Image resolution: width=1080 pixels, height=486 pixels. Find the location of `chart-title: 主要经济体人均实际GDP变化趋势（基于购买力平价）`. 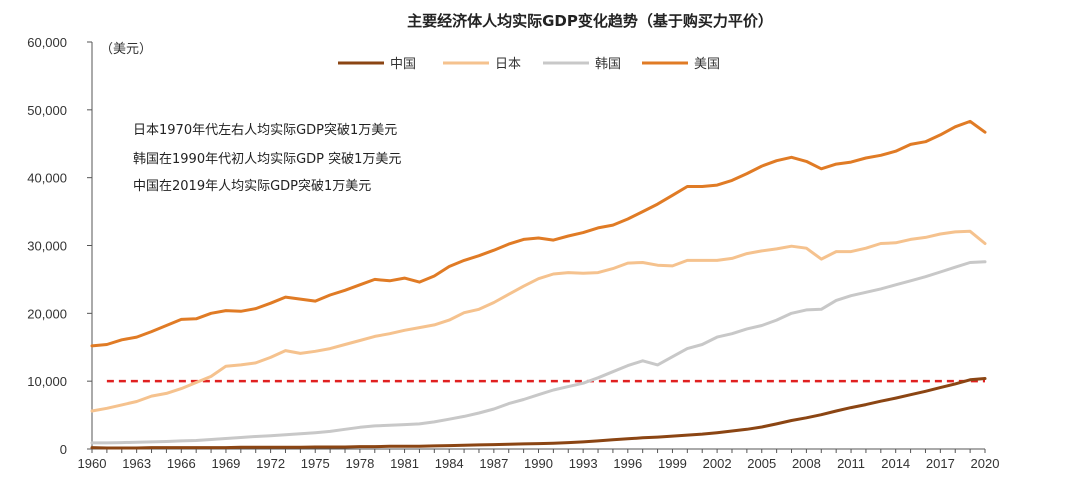

chart-title: 主要经济体人均实际GDP变化趋势（基于购买力平价） is located at coordinates (590, 21).